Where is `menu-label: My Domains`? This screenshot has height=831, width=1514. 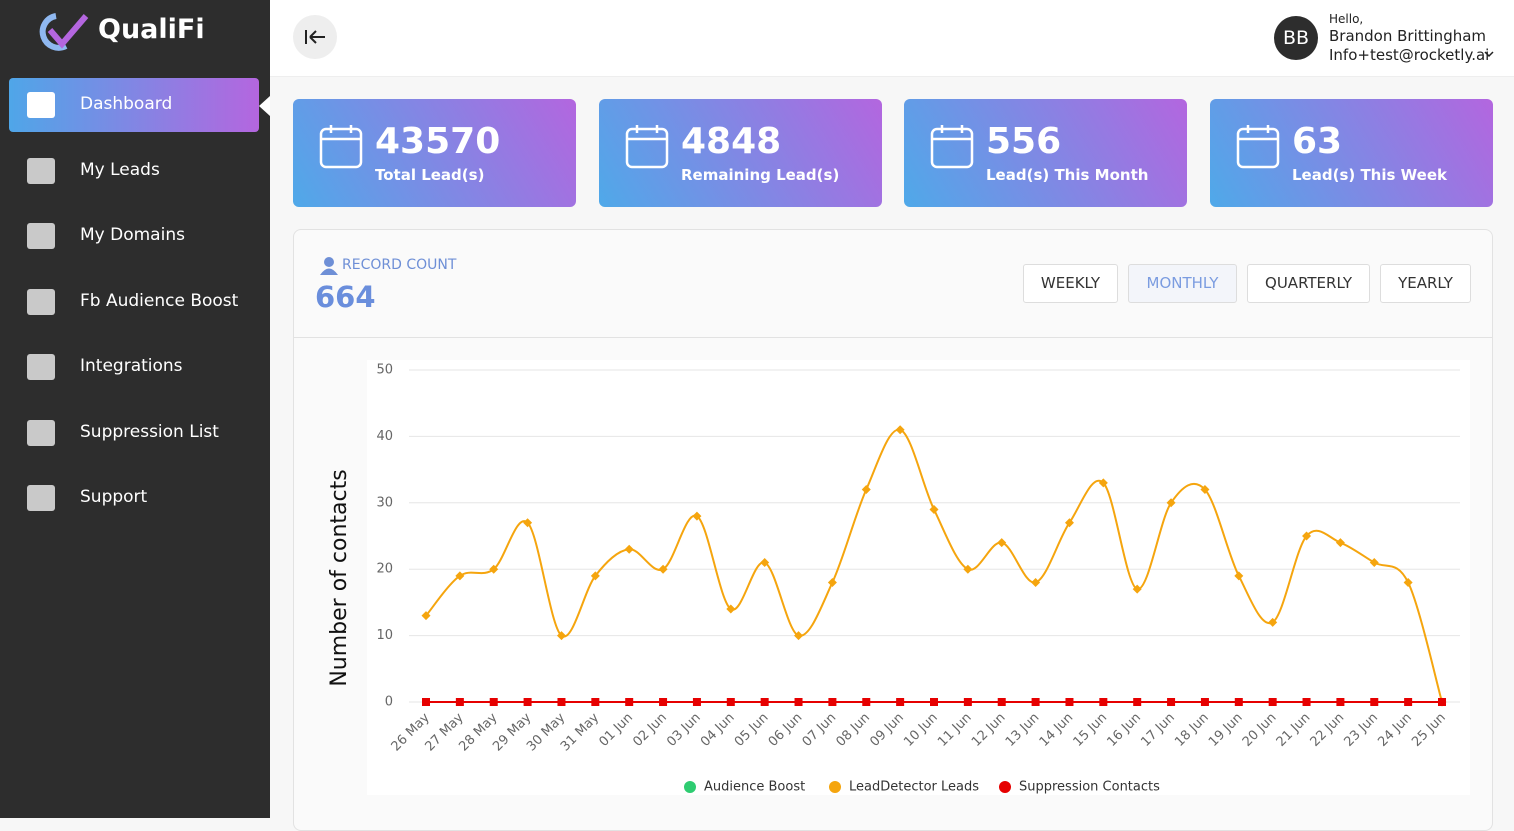
menu-label: My Domains is located at coordinates (132, 235).